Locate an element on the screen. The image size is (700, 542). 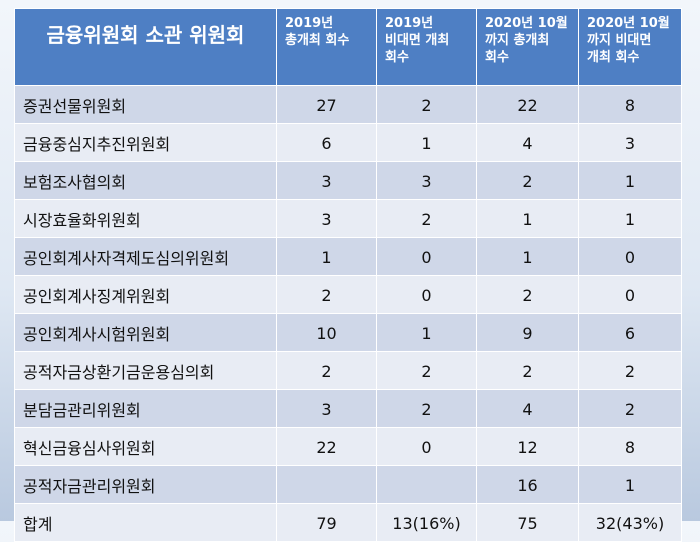
table-row: 공적자금상환기금운용심의회 2 2 2 2 is located at coordinates (348, 370).